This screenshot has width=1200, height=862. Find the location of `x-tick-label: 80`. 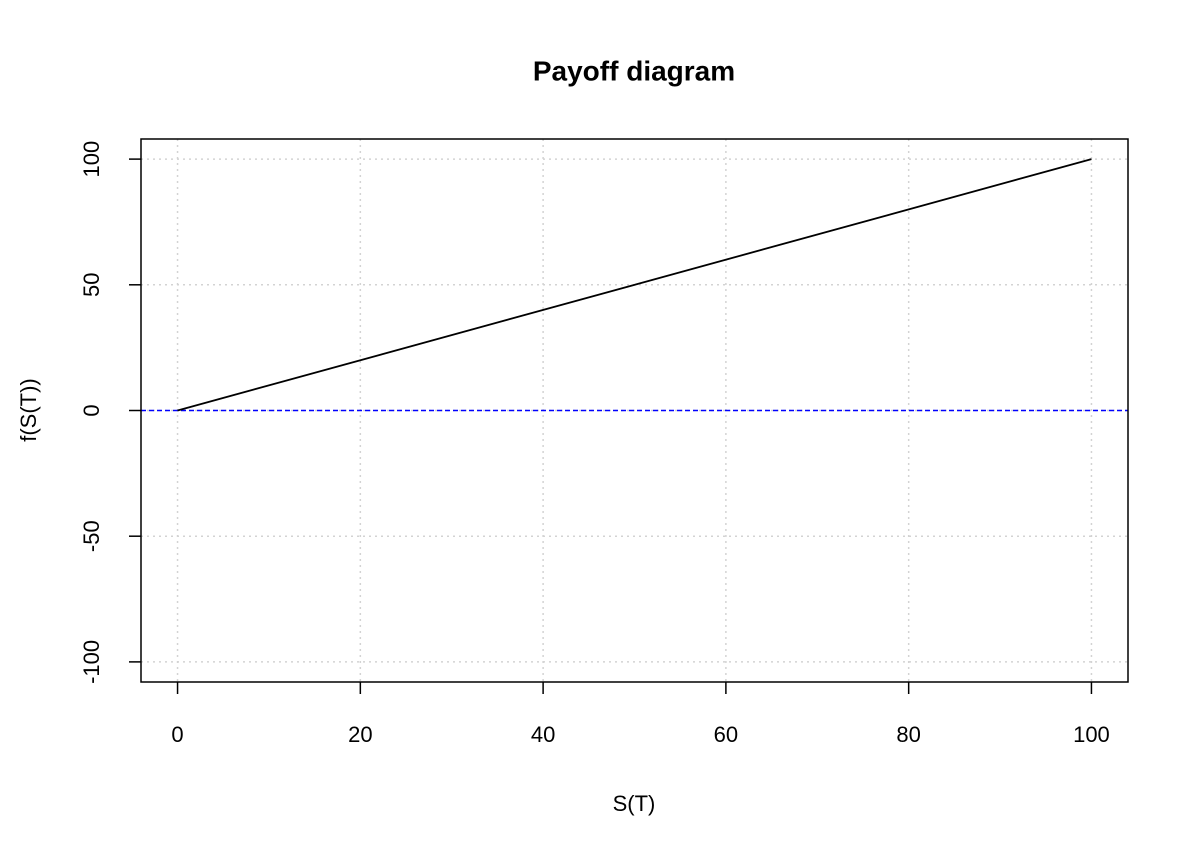

x-tick-label: 80 is located at coordinates (908, 734).